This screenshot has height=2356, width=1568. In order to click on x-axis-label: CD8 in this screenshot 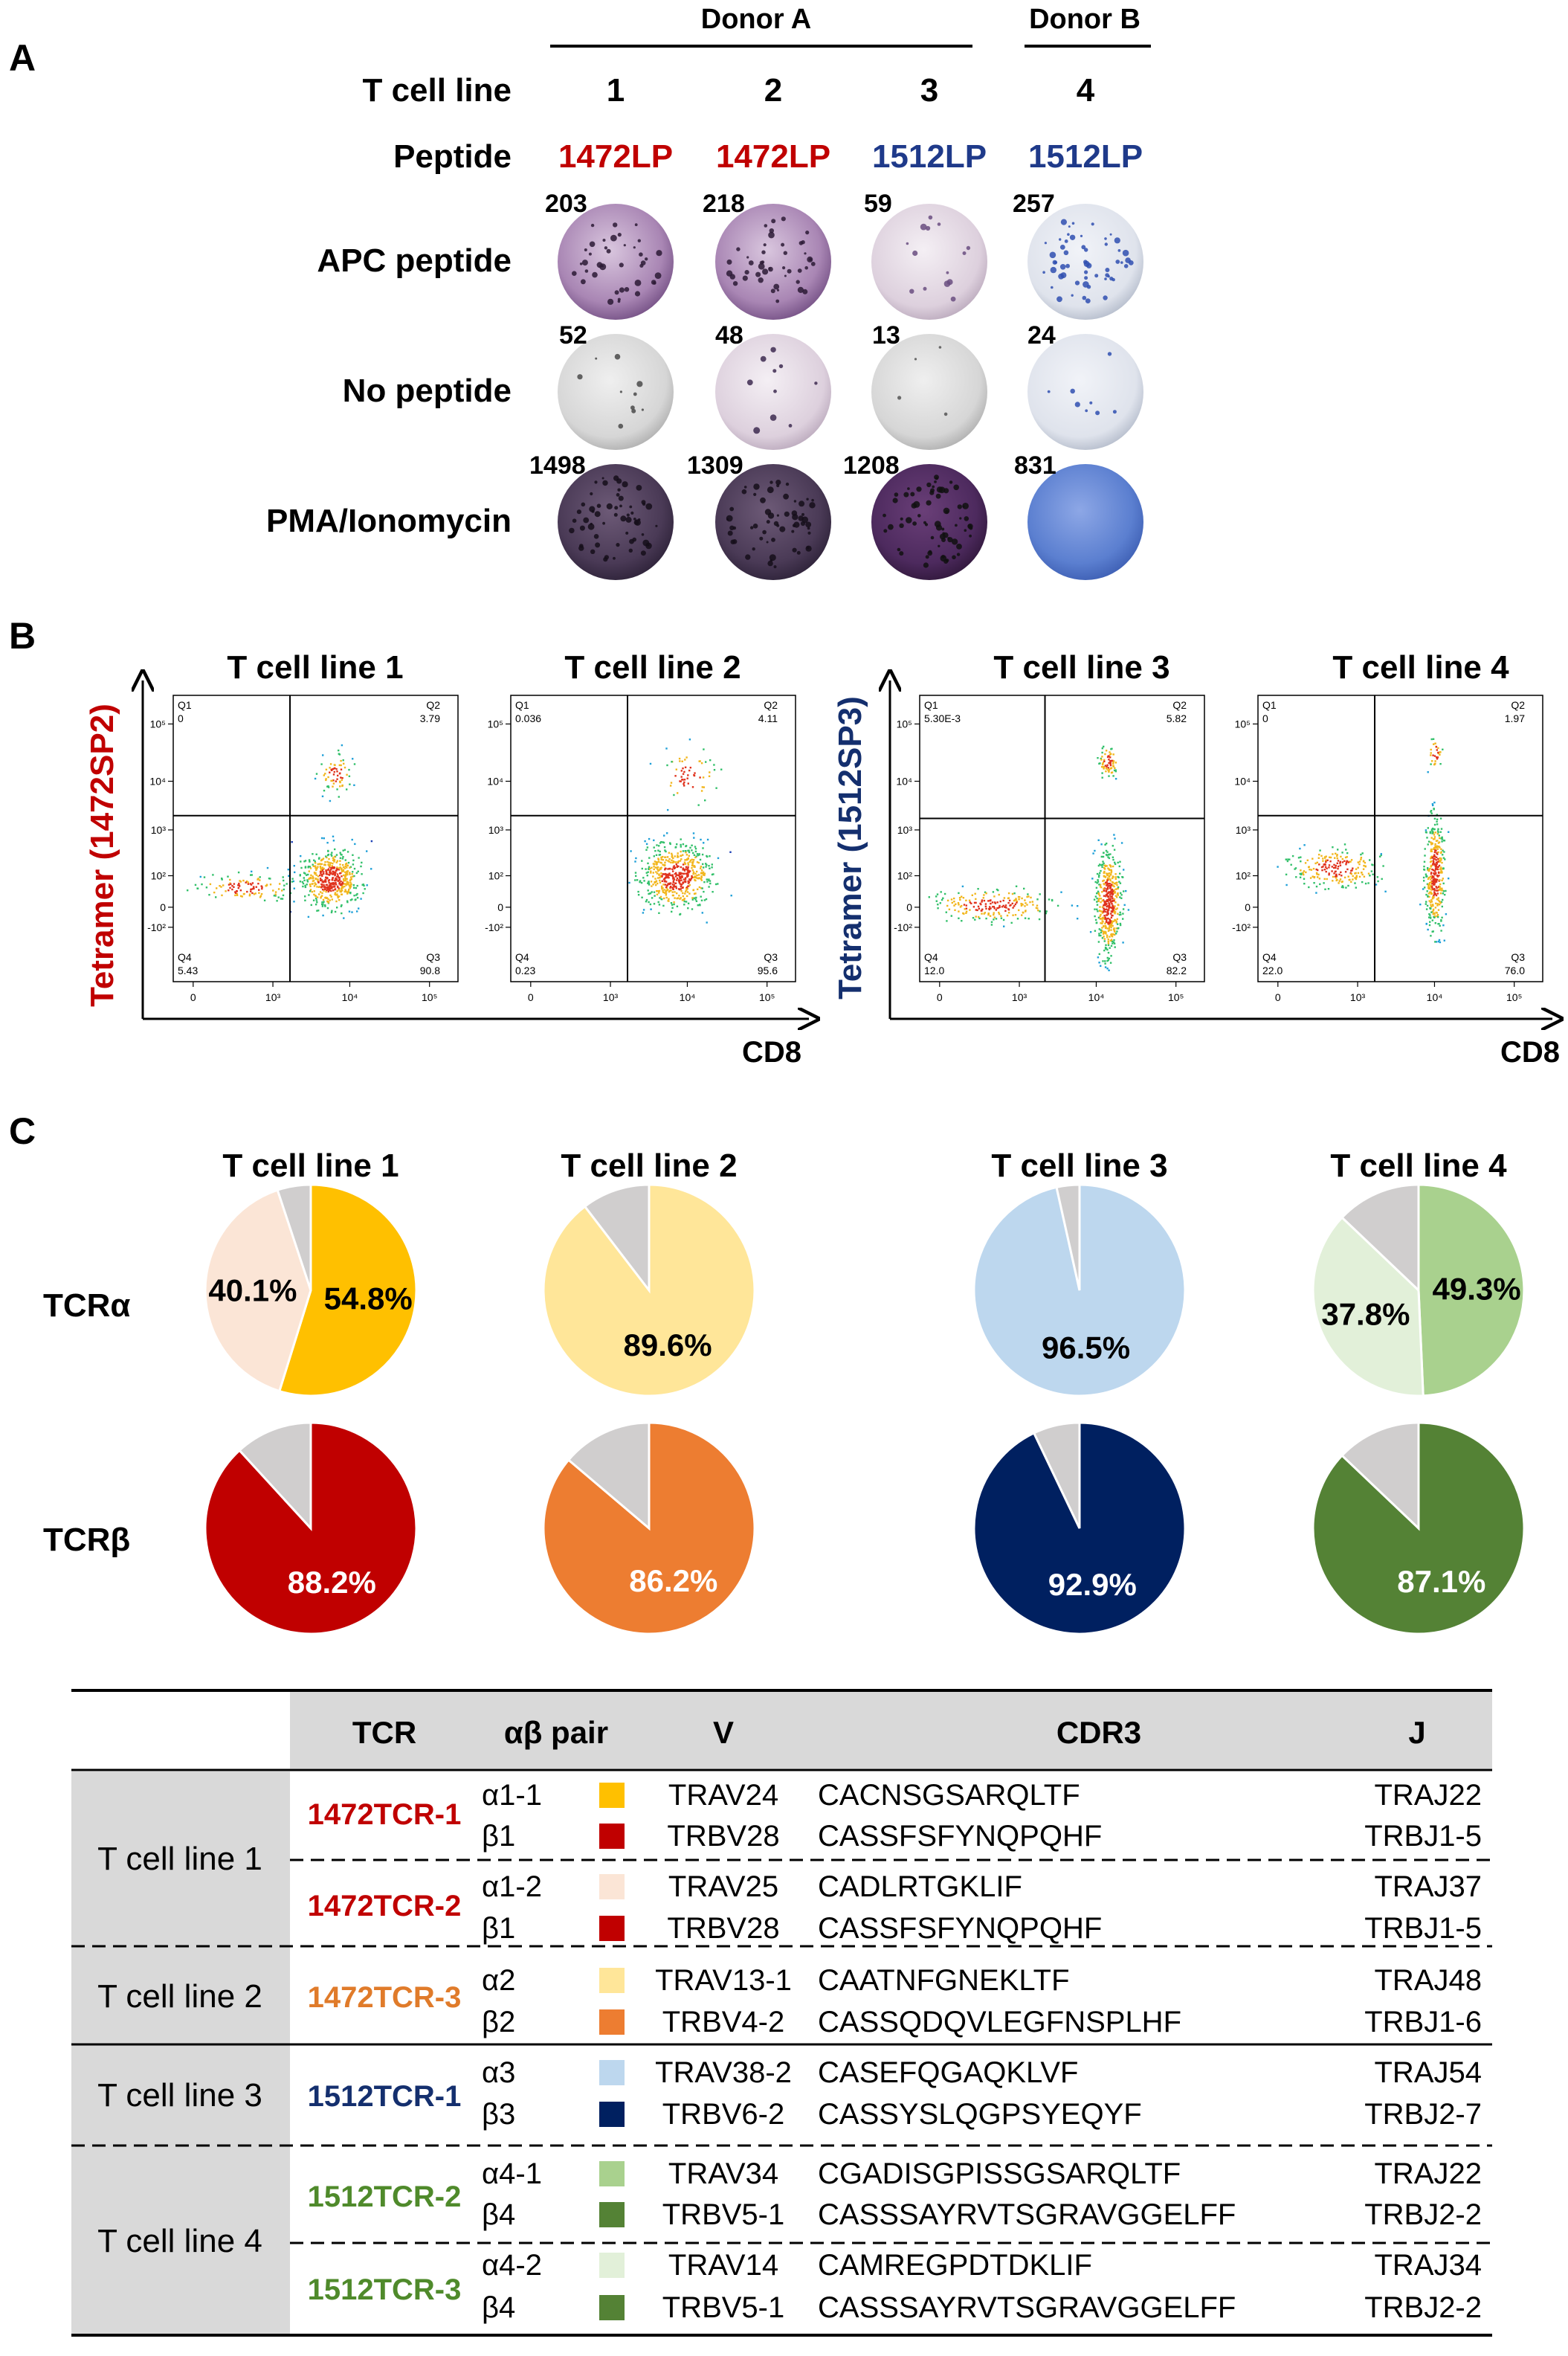, I will do `click(1530, 1052)`.